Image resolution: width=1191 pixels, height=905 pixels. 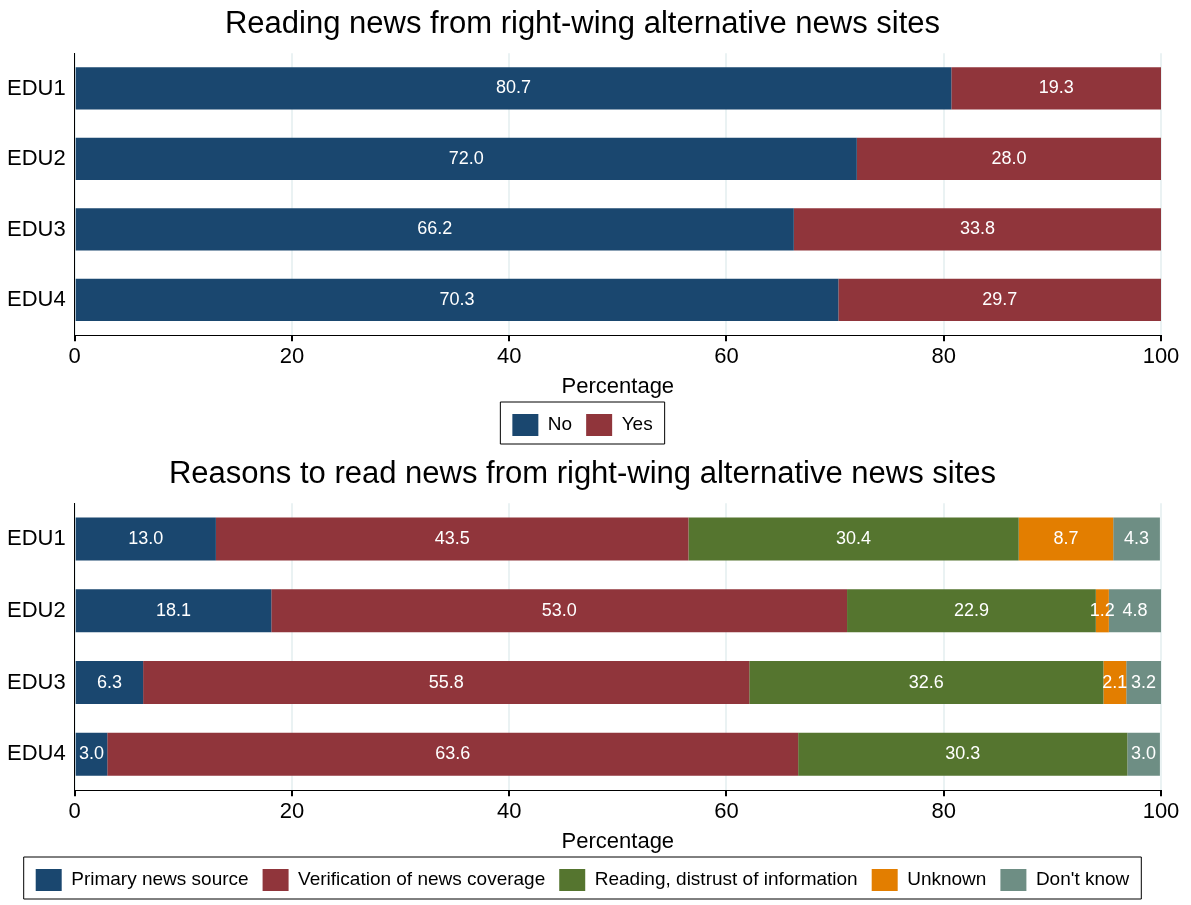 I want to click on data-label: 30.4, so click(x=854, y=538).